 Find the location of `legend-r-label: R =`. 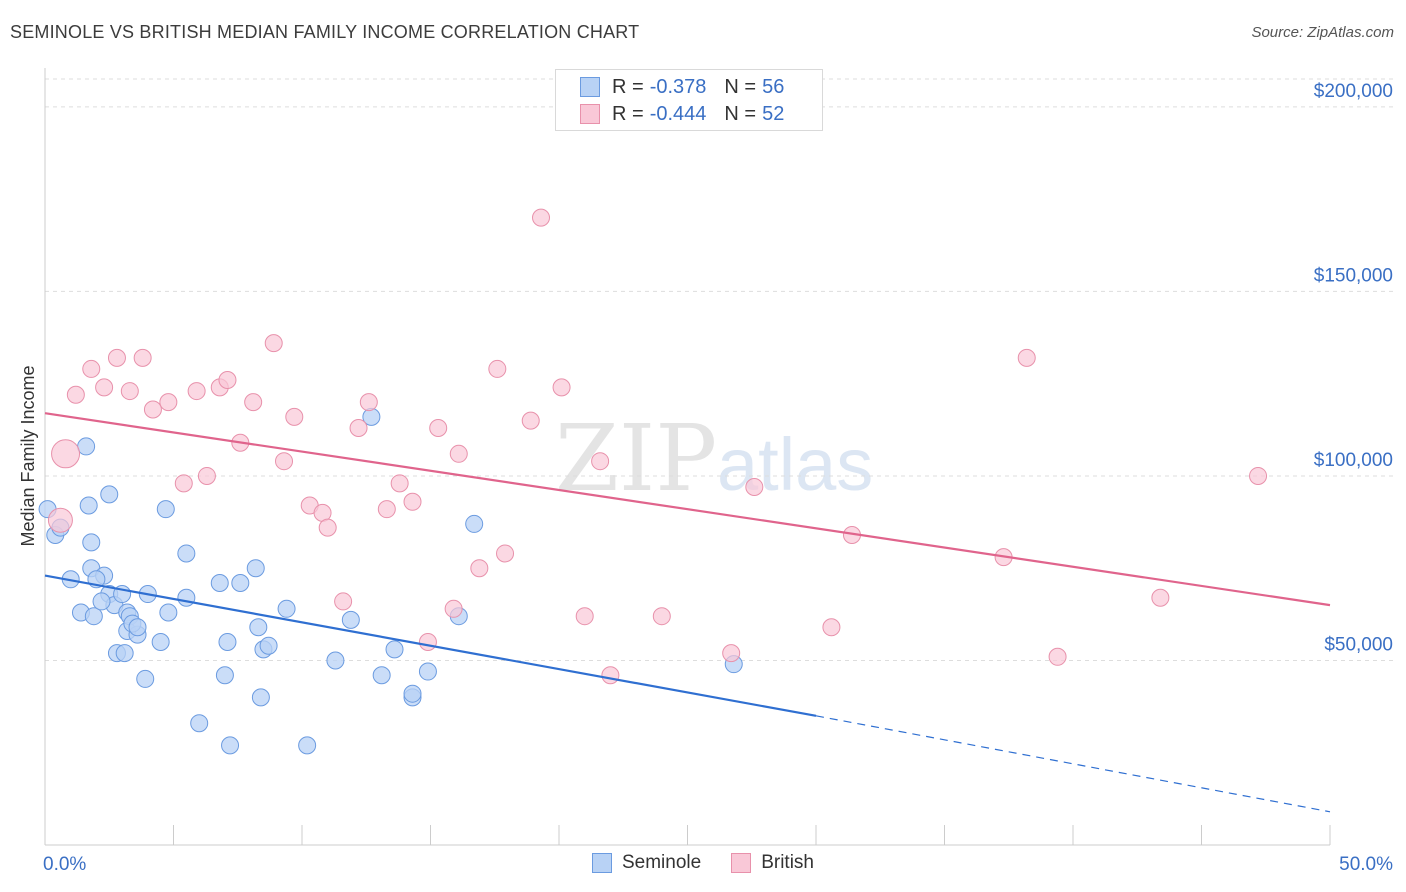

legend-r-label: R = is located at coordinates (628, 86).